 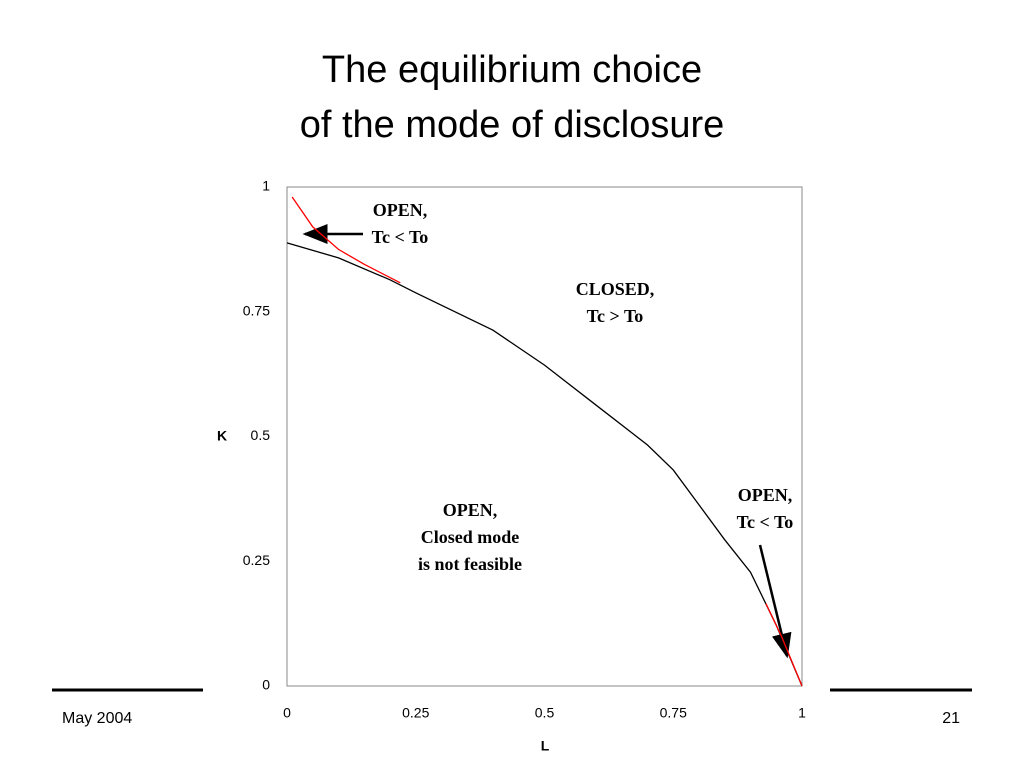 I want to click on annotation: Tc > To, so click(x=615, y=316).